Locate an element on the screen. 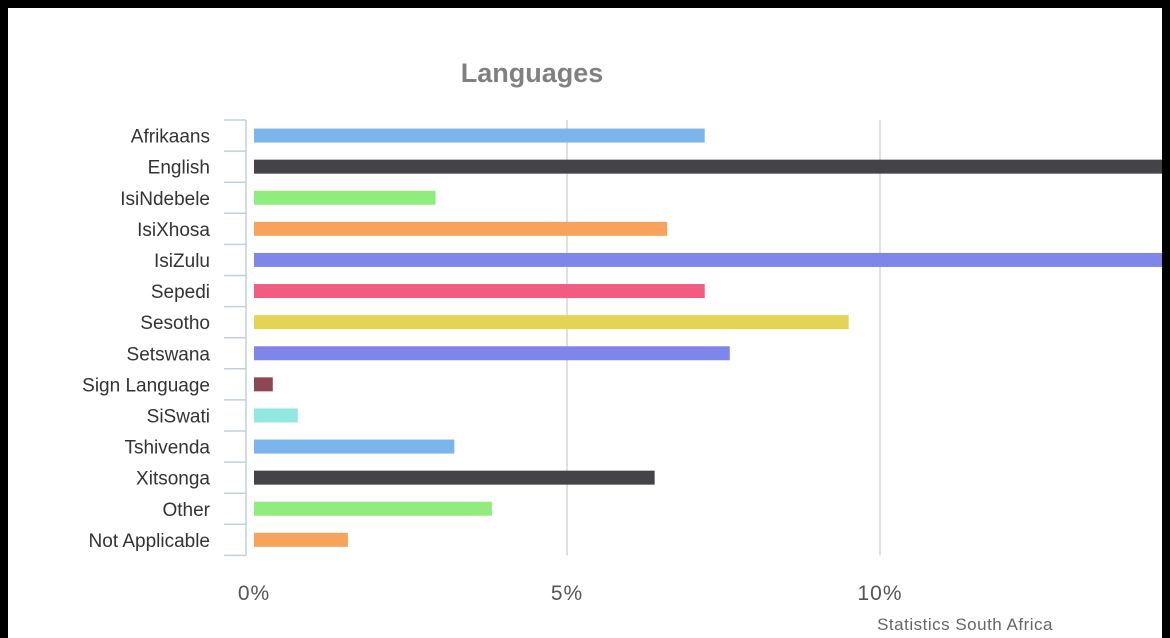 This screenshot has height=638, width=1170. bar-english is located at coordinates (708, 166).